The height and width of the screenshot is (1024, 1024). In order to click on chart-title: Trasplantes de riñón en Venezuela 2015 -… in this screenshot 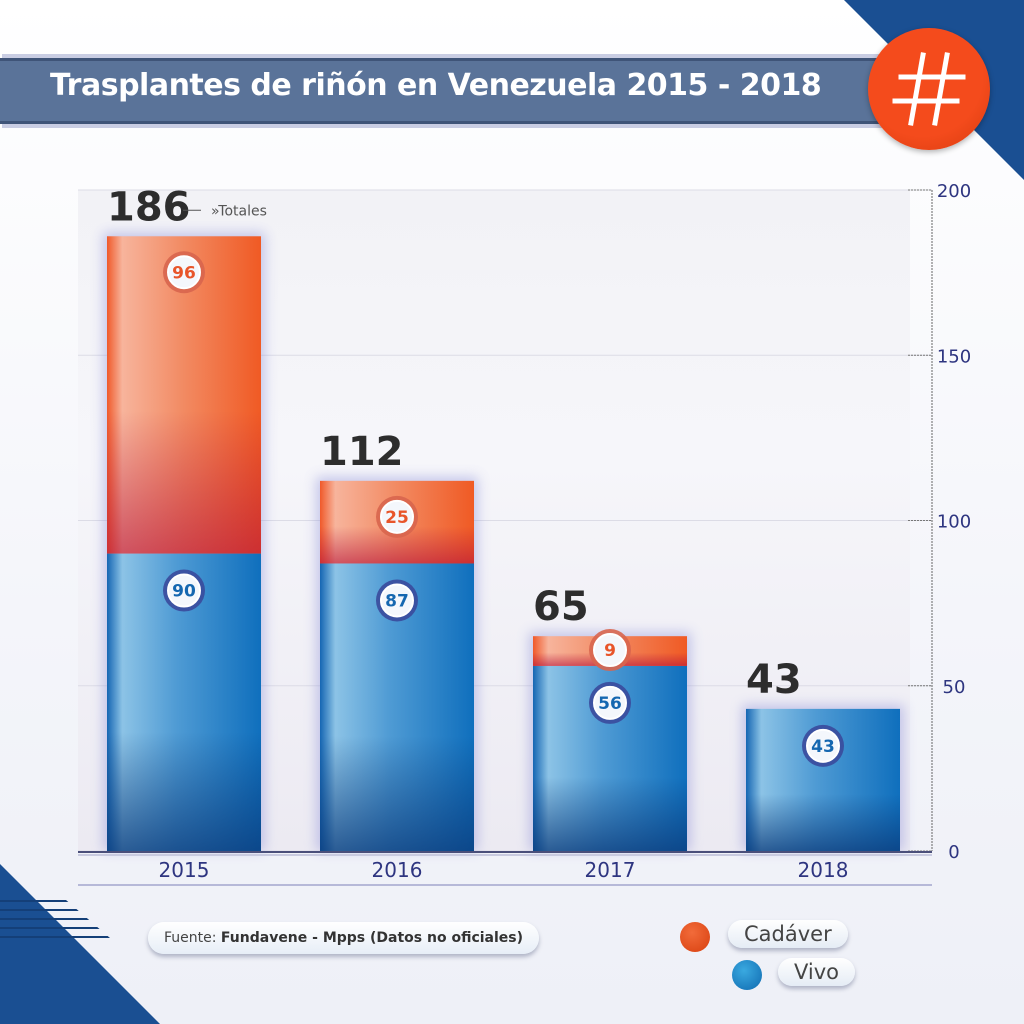, I will do `click(436, 85)`.